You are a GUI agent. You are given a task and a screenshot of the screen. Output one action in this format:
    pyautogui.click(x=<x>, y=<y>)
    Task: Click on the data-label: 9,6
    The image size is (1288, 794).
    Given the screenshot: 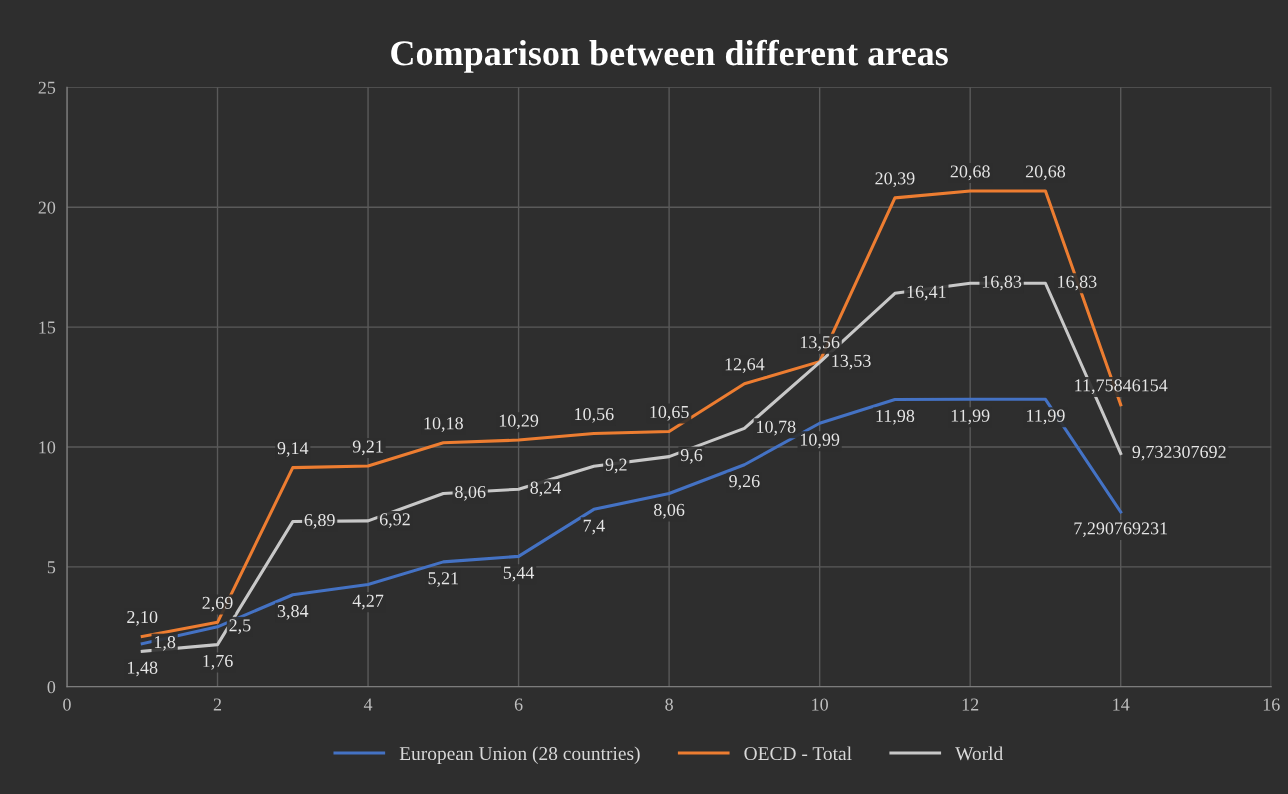 What is the action you would take?
    pyautogui.click(x=691, y=456)
    